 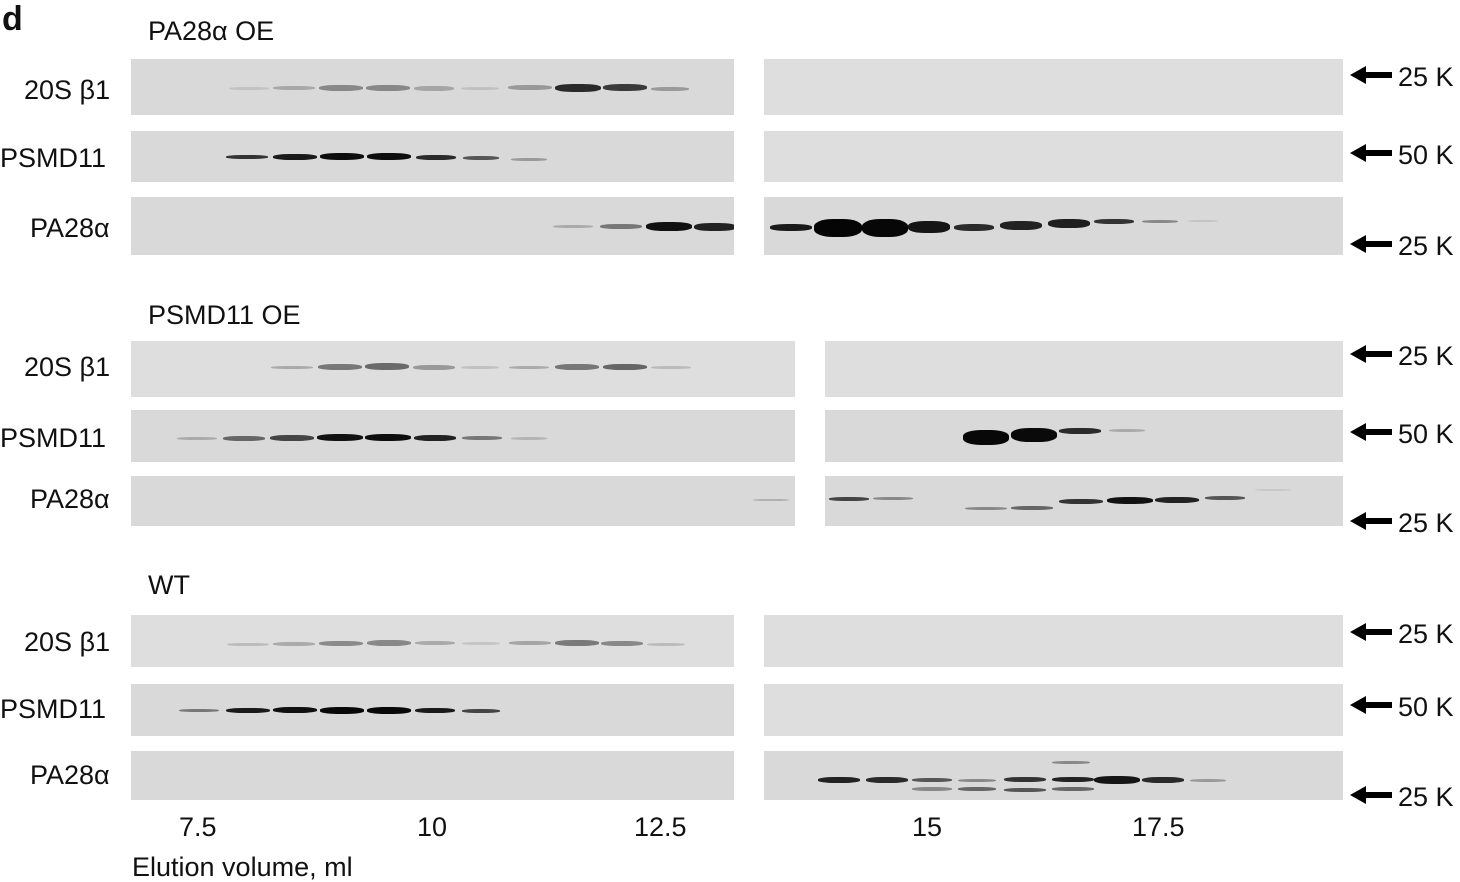 What do you see at coordinates (211, 31) in the screenshot?
I see `group-title-pa28a-oe: PA28α OE` at bounding box center [211, 31].